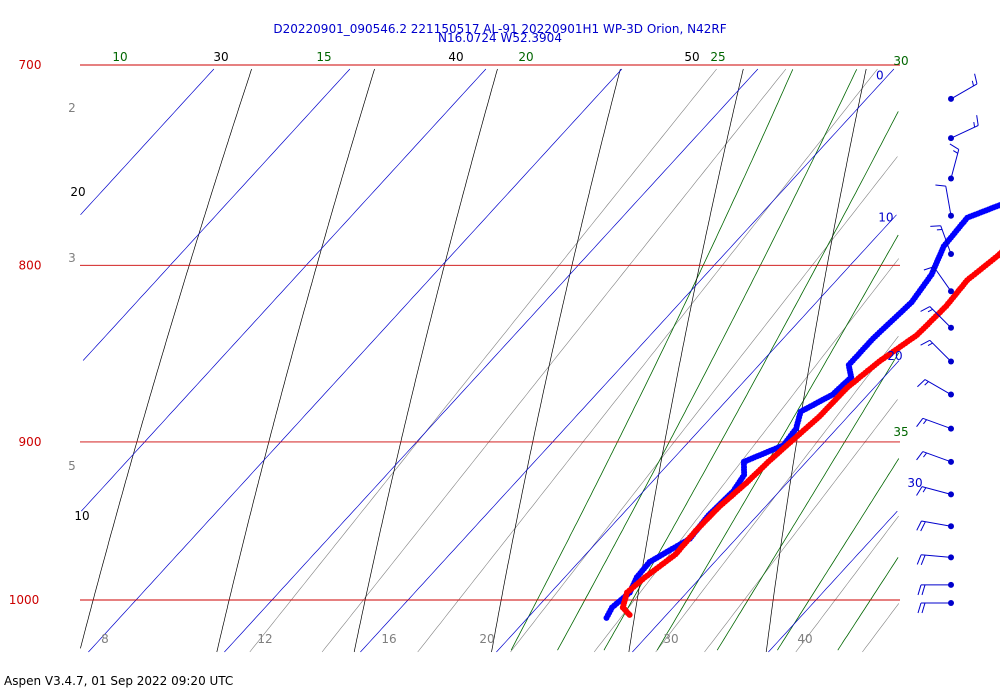 The height and width of the screenshot is (700, 1000). Describe the element at coordinates (885, 218) in the screenshot. I see `isotherm-label: 10` at that location.